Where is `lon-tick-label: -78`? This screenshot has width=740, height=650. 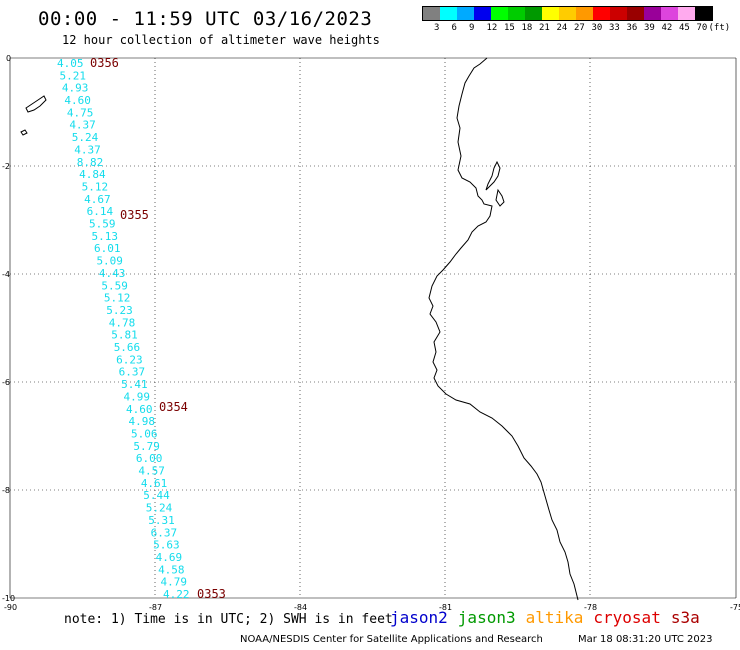 lon-tick-label: -78 is located at coordinates (590, 607).